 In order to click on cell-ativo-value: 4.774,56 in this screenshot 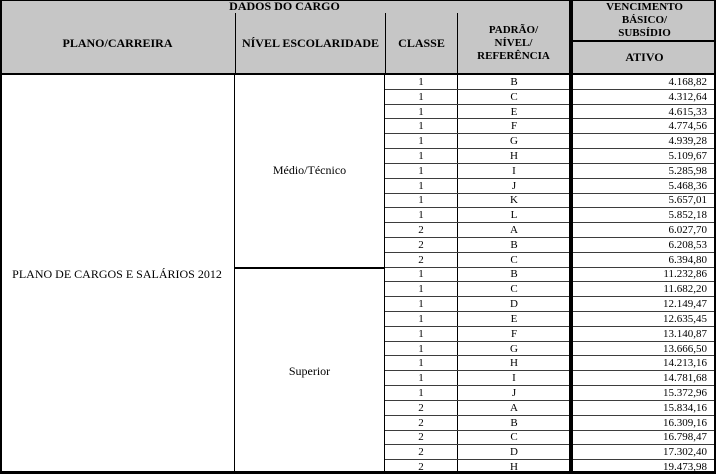, I will do `click(688, 126)`.